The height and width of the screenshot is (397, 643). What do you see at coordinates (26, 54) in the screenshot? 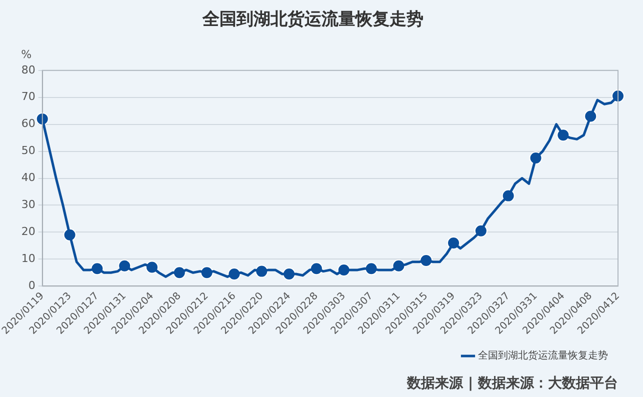
I see `y-axis-title: %` at bounding box center [26, 54].